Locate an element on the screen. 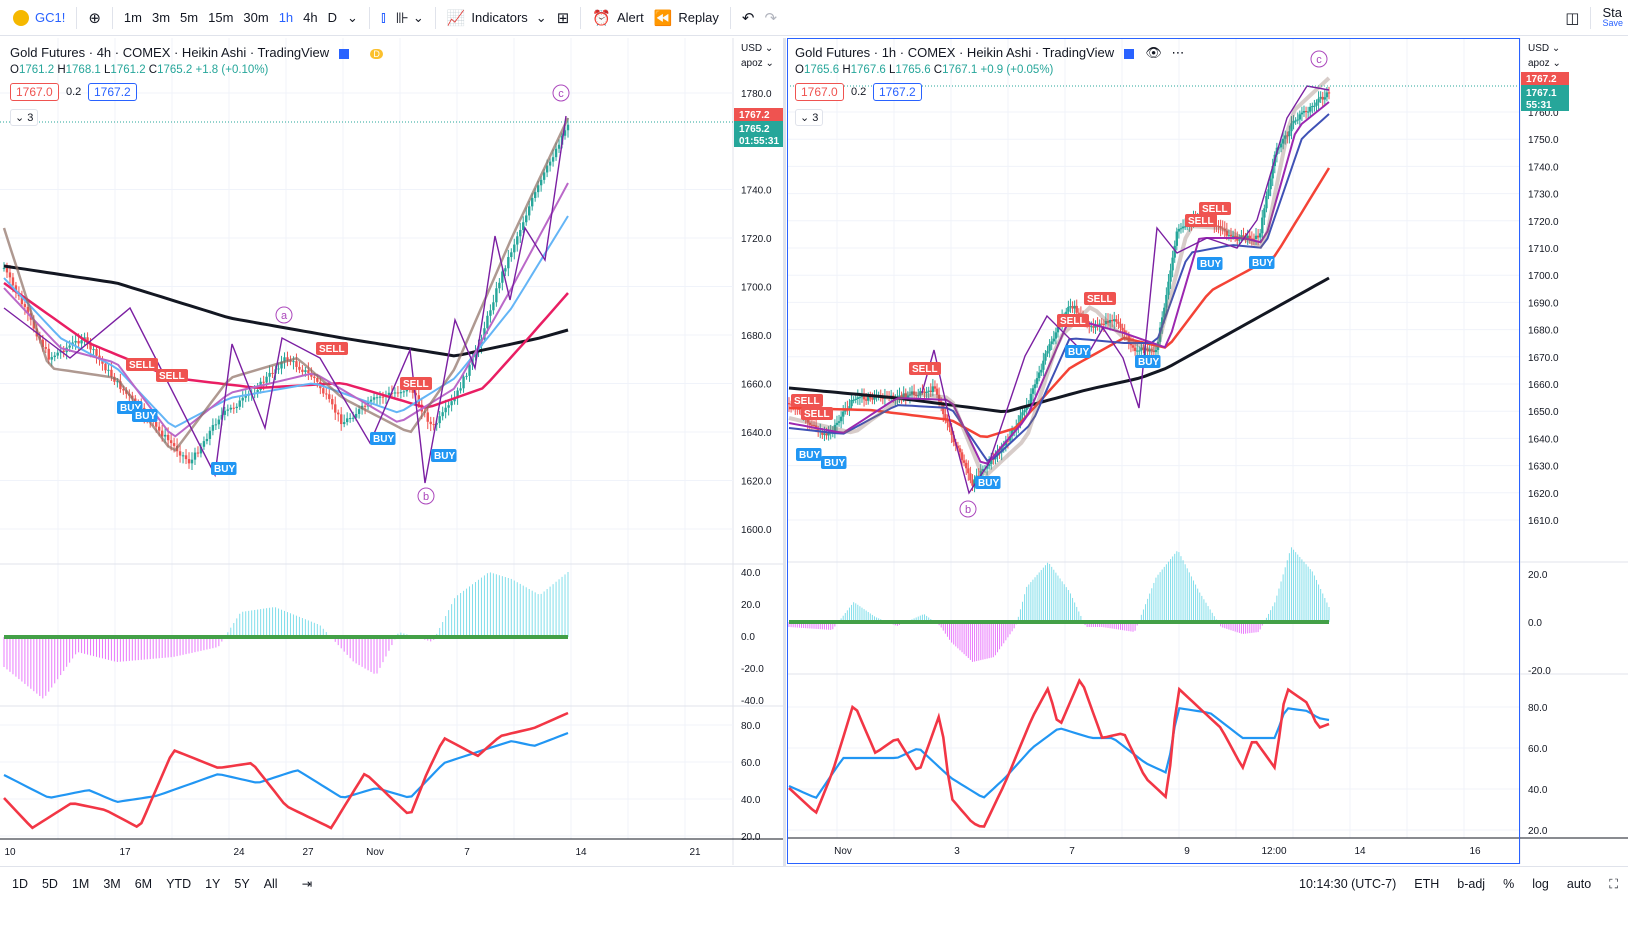 This screenshot has width=1628, height=938. more-icon: ⋯ is located at coordinates (1178, 52).